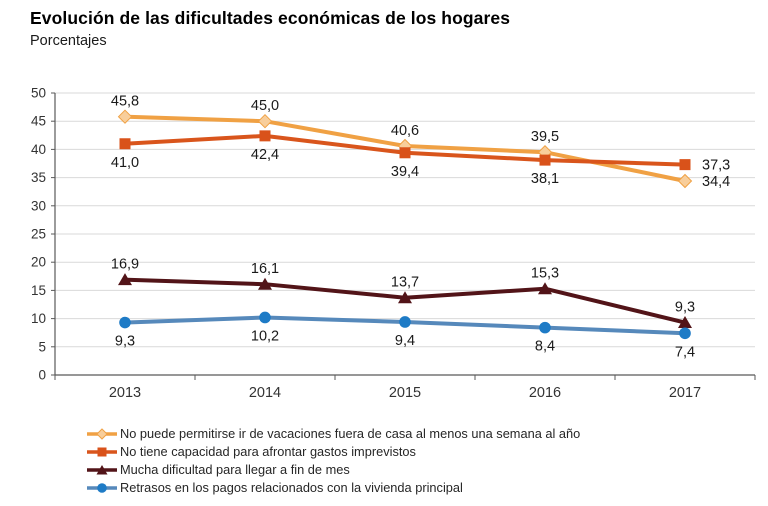  Describe the element at coordinates (38, 290) in the screenshot. I see `y-axis-tick-label: 15` at that location.